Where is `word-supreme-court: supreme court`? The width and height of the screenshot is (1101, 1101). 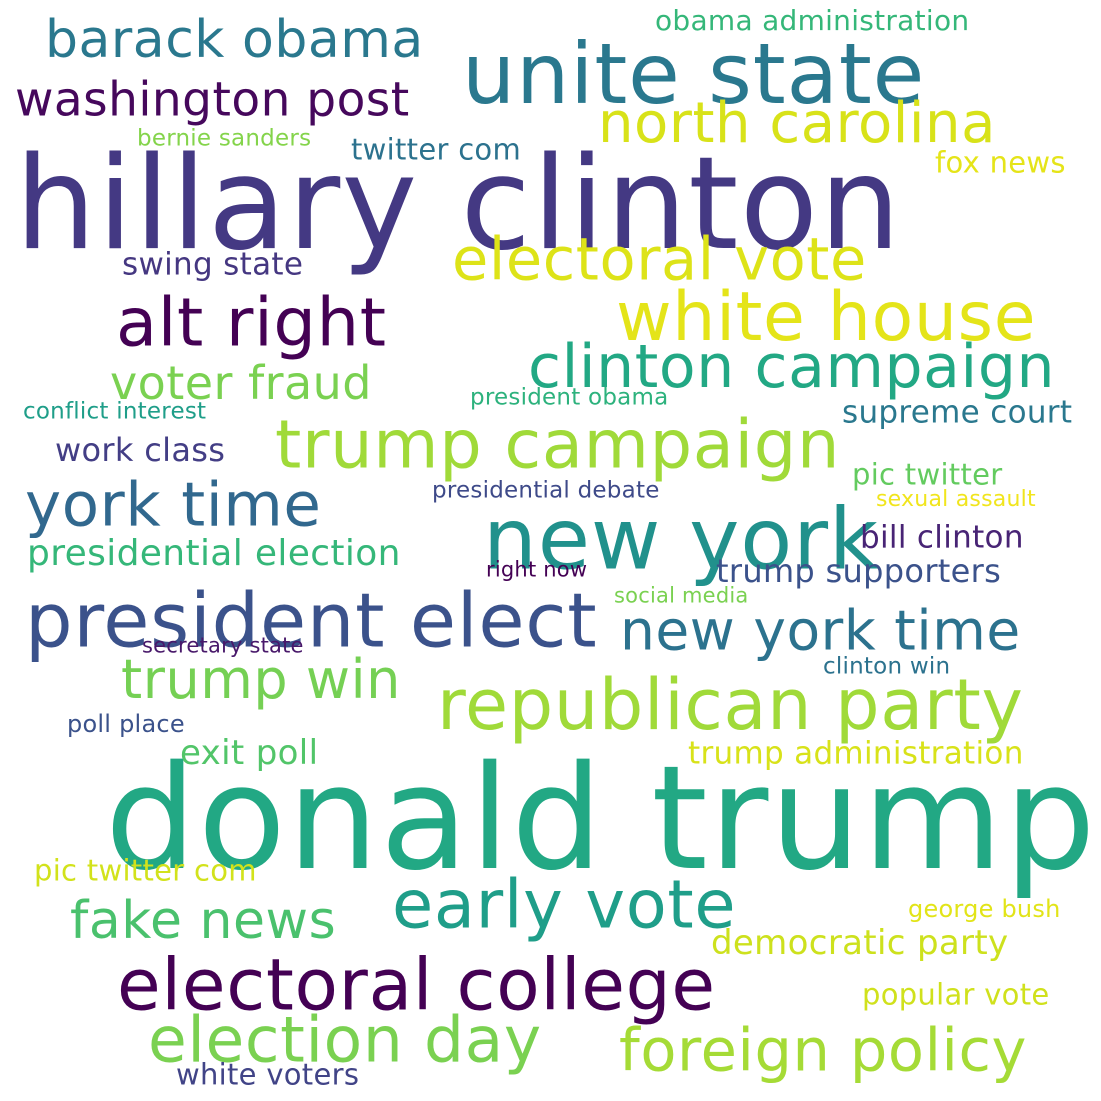
word-supreme-court: supreme court is located at coordinates (957, 412).